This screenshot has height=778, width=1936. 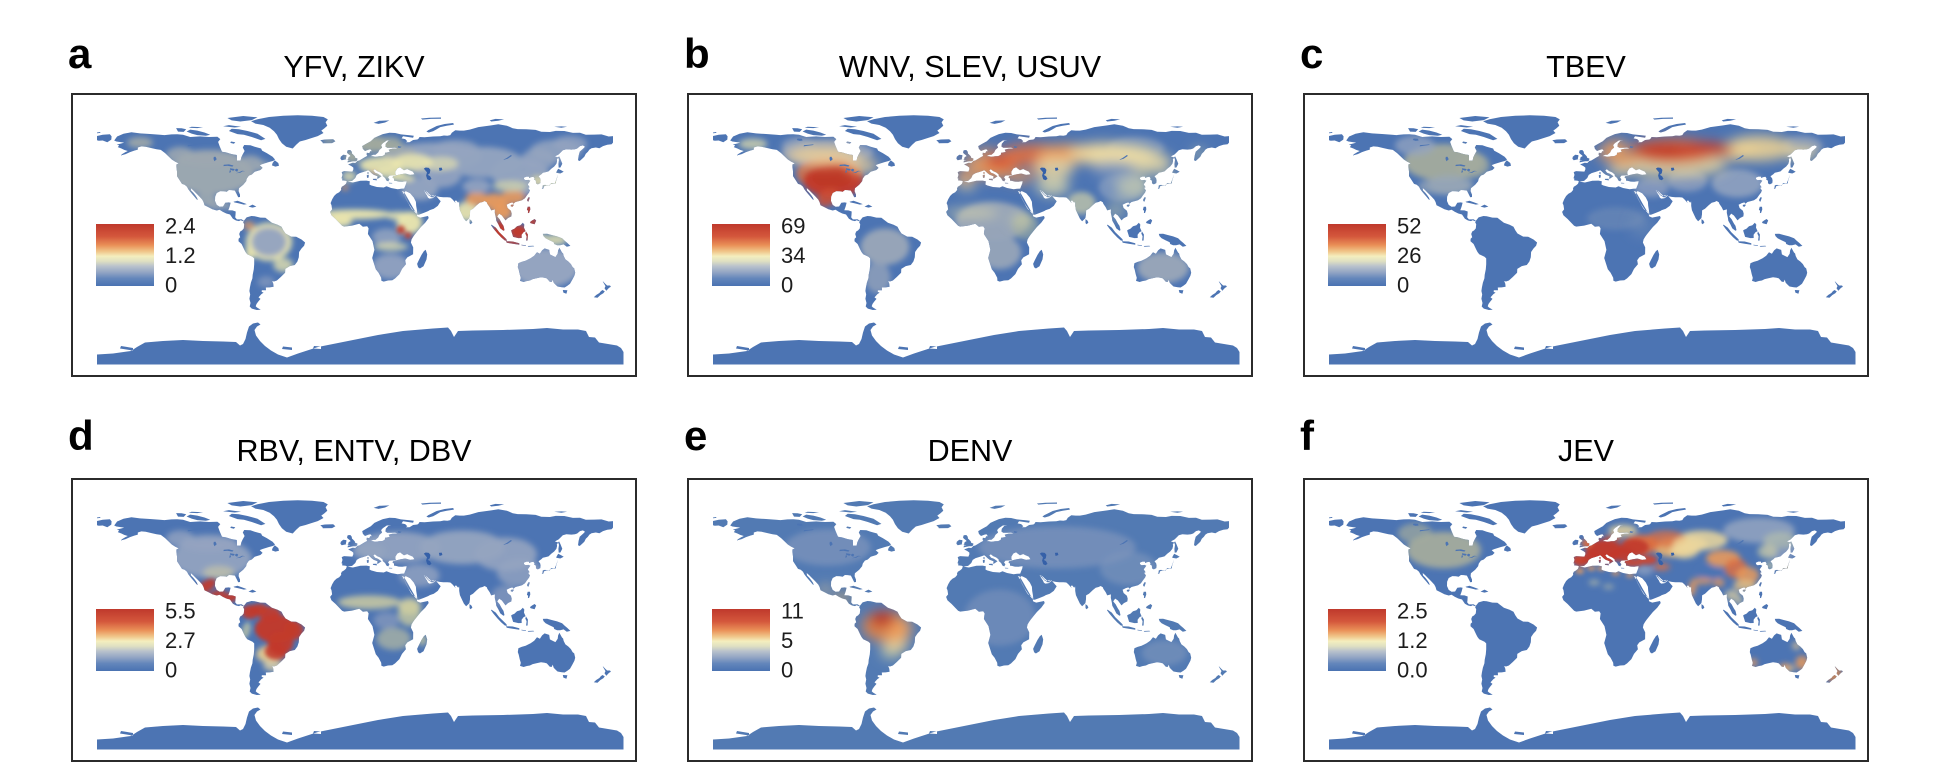 What do you see at coordinates (180, 611) in the screenshot?
I see `svg-text: 5.5` at bounding box center [180, 611].